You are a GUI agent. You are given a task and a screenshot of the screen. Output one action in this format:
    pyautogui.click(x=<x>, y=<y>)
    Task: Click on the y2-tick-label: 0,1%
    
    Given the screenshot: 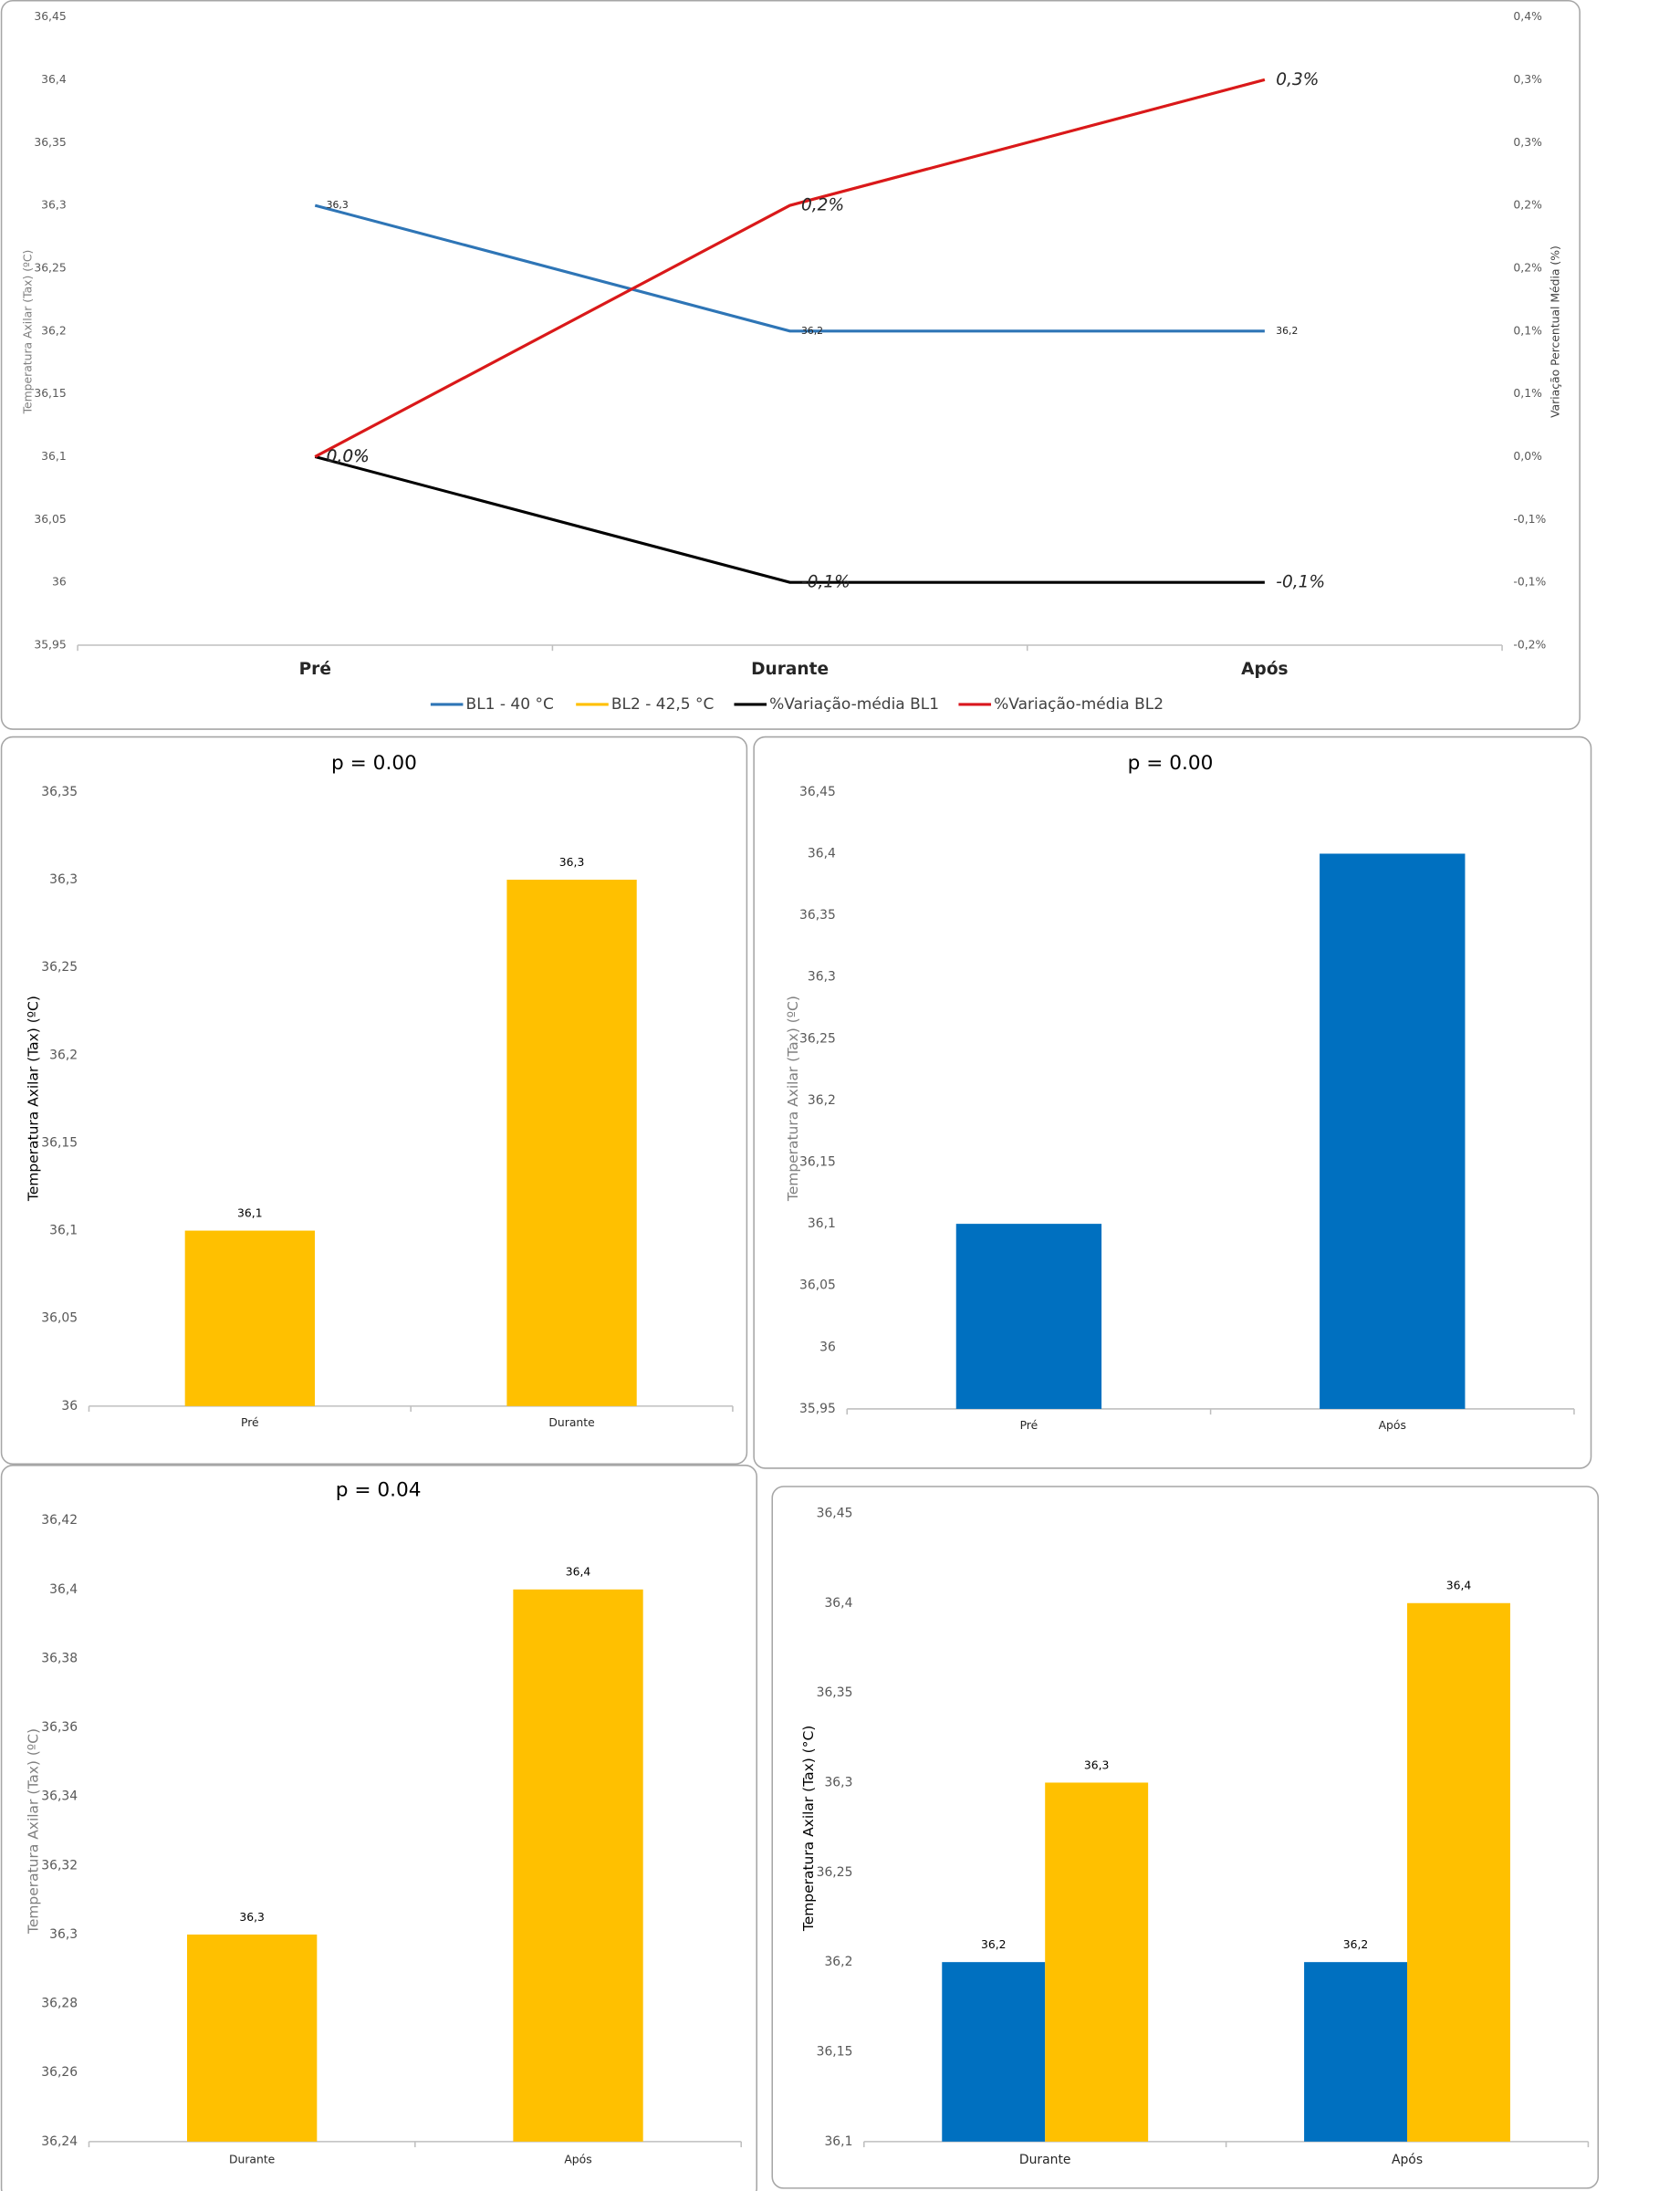 What is the action you would take?
    pyautogui.click(x=1528, y=330)
    